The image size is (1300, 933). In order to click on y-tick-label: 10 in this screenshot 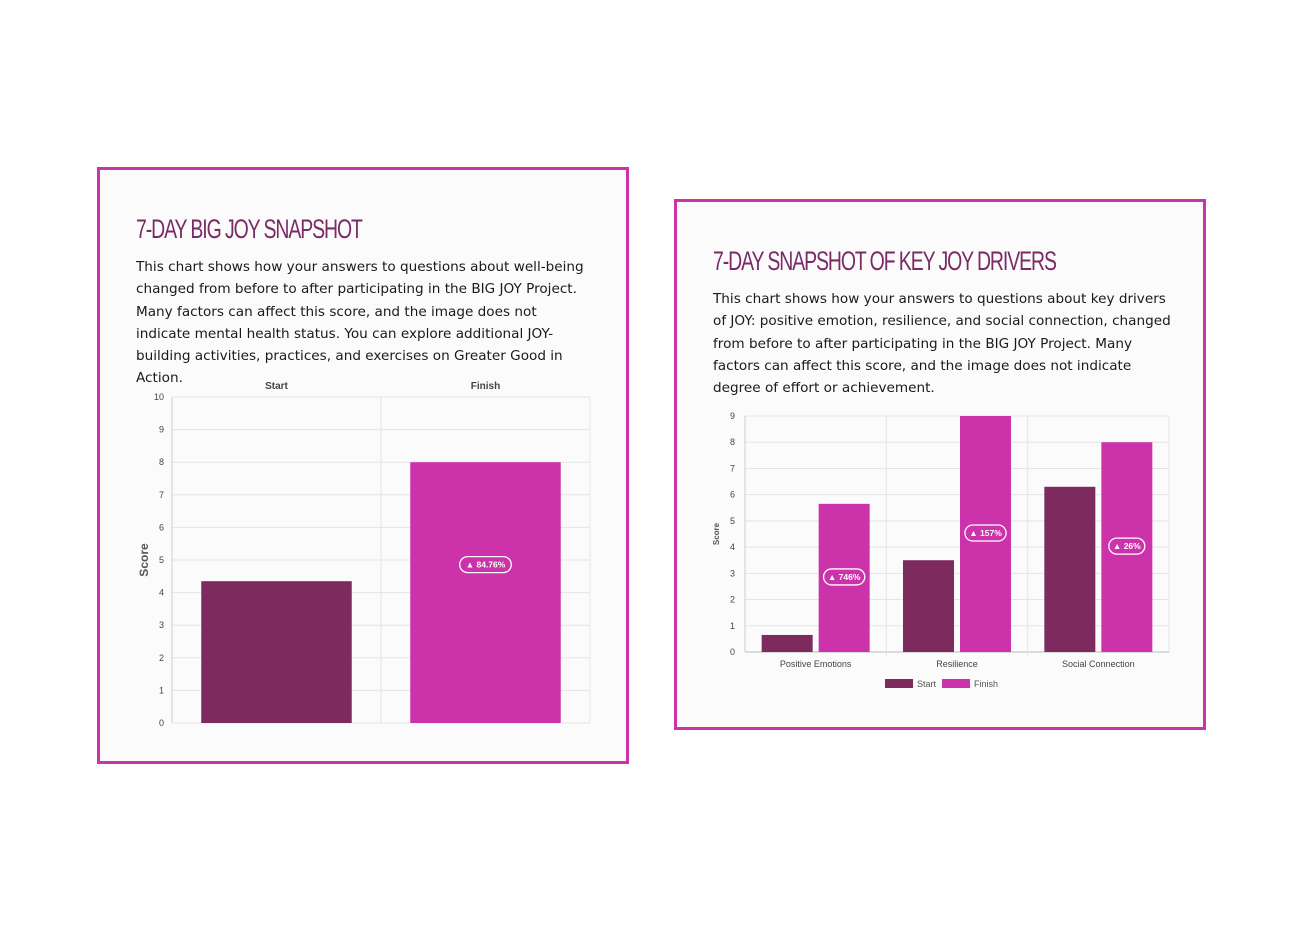, I will do `click(159, 397)`.